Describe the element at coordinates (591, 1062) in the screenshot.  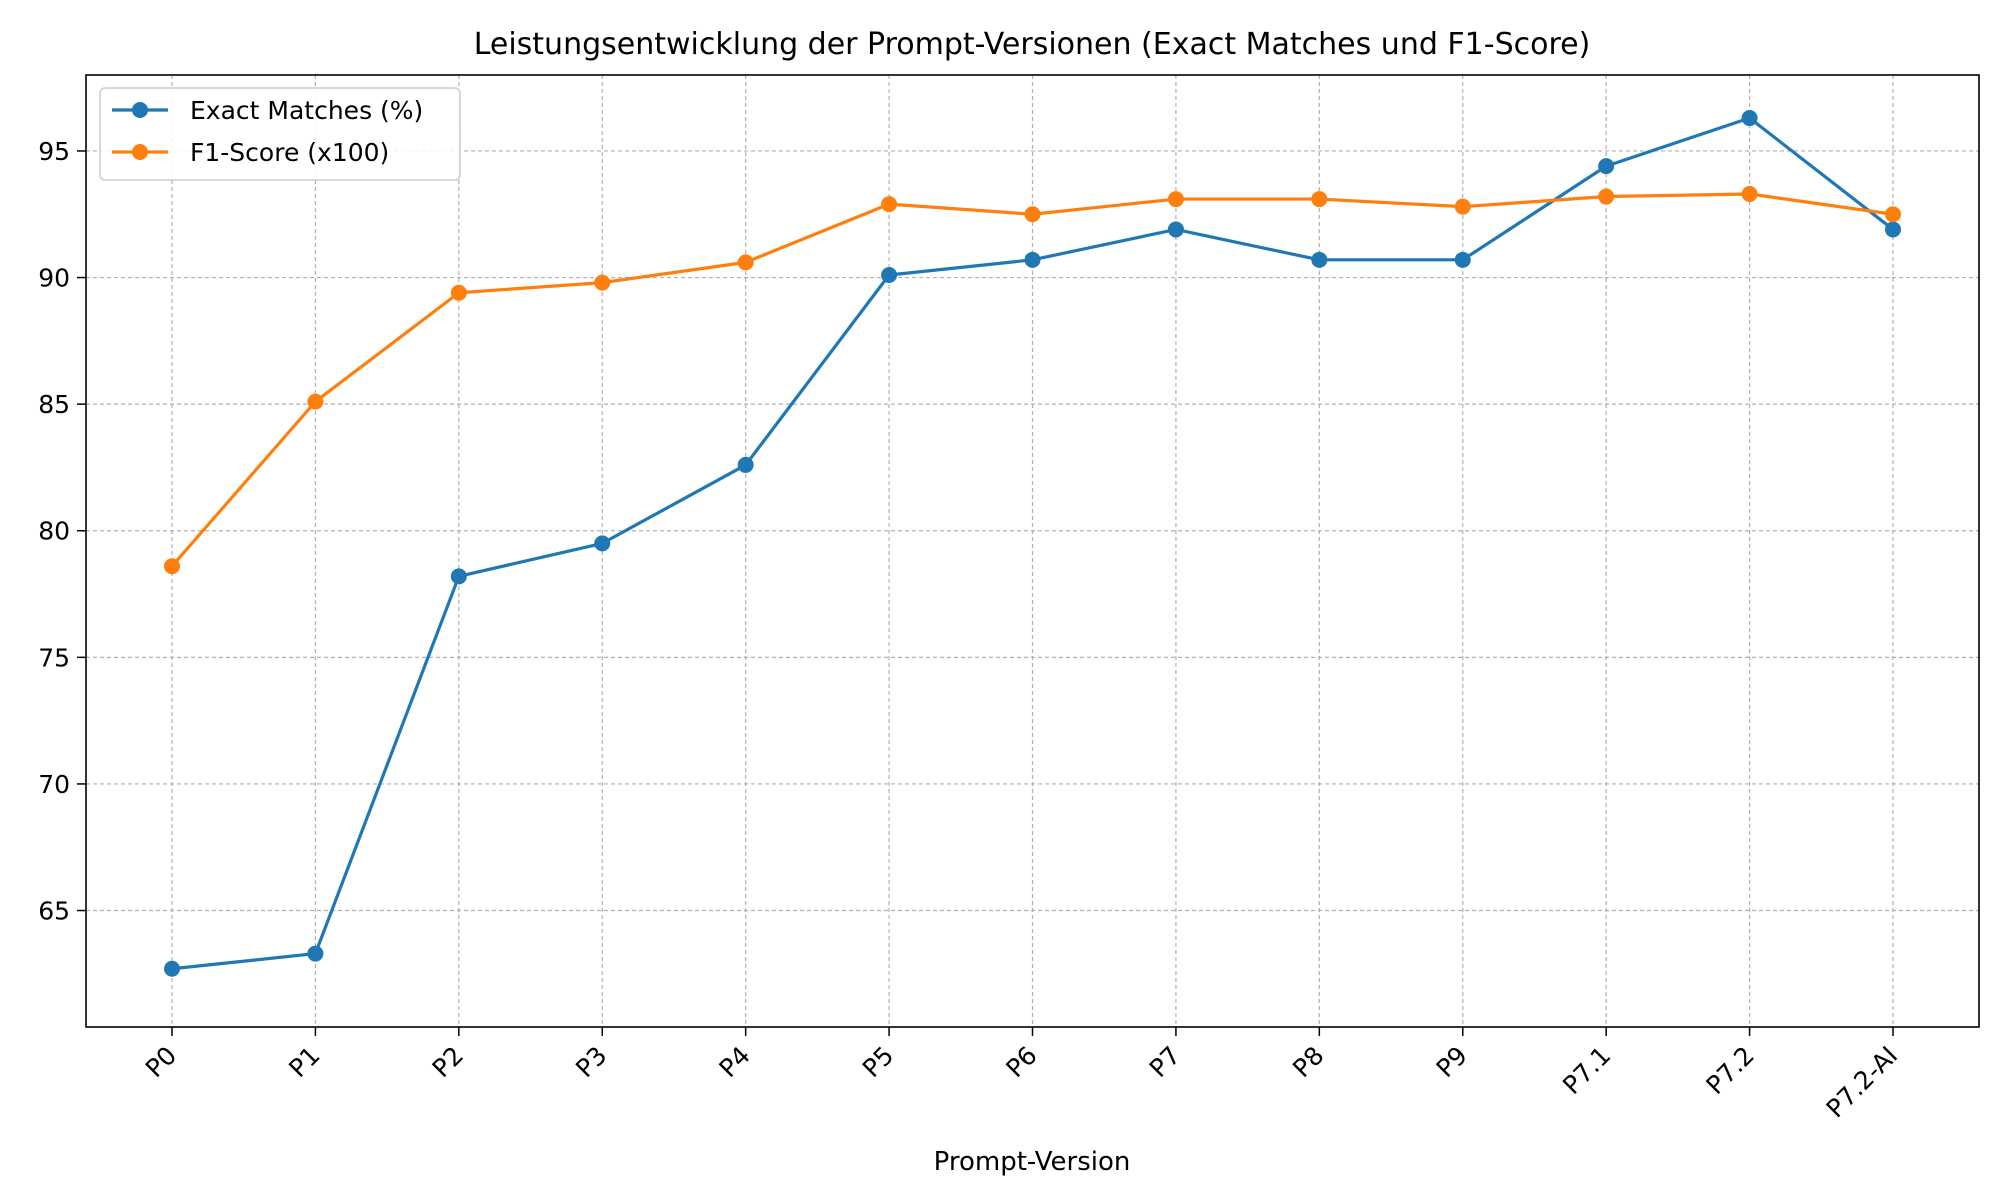
I see `x-tick-label: P3` at that location.